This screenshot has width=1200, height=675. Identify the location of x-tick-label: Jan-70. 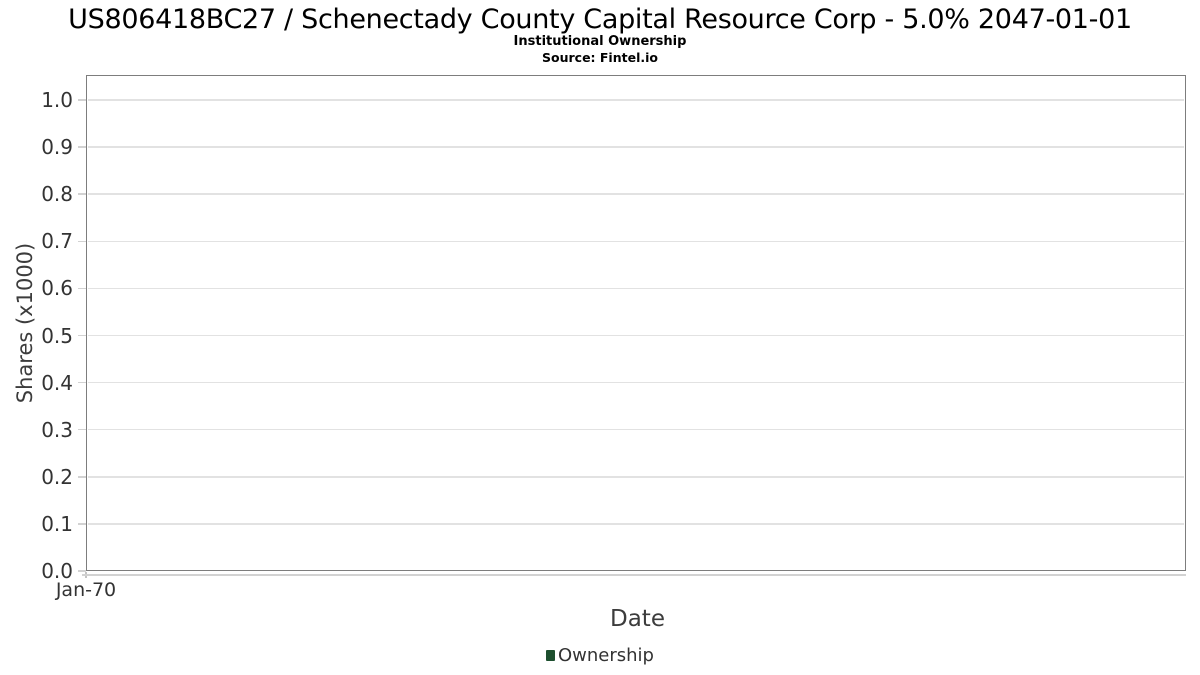
(86, 590).